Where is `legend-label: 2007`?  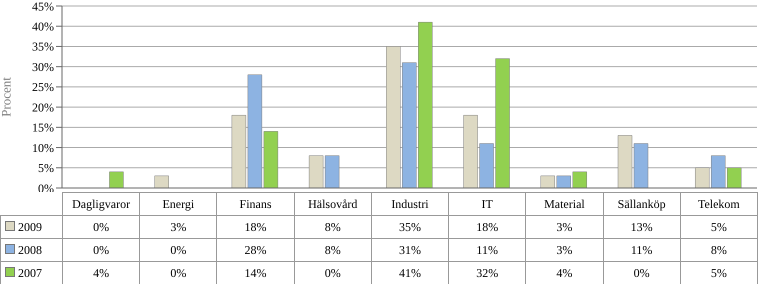 legend-label: 2007 is located at coordinates (31, 273).